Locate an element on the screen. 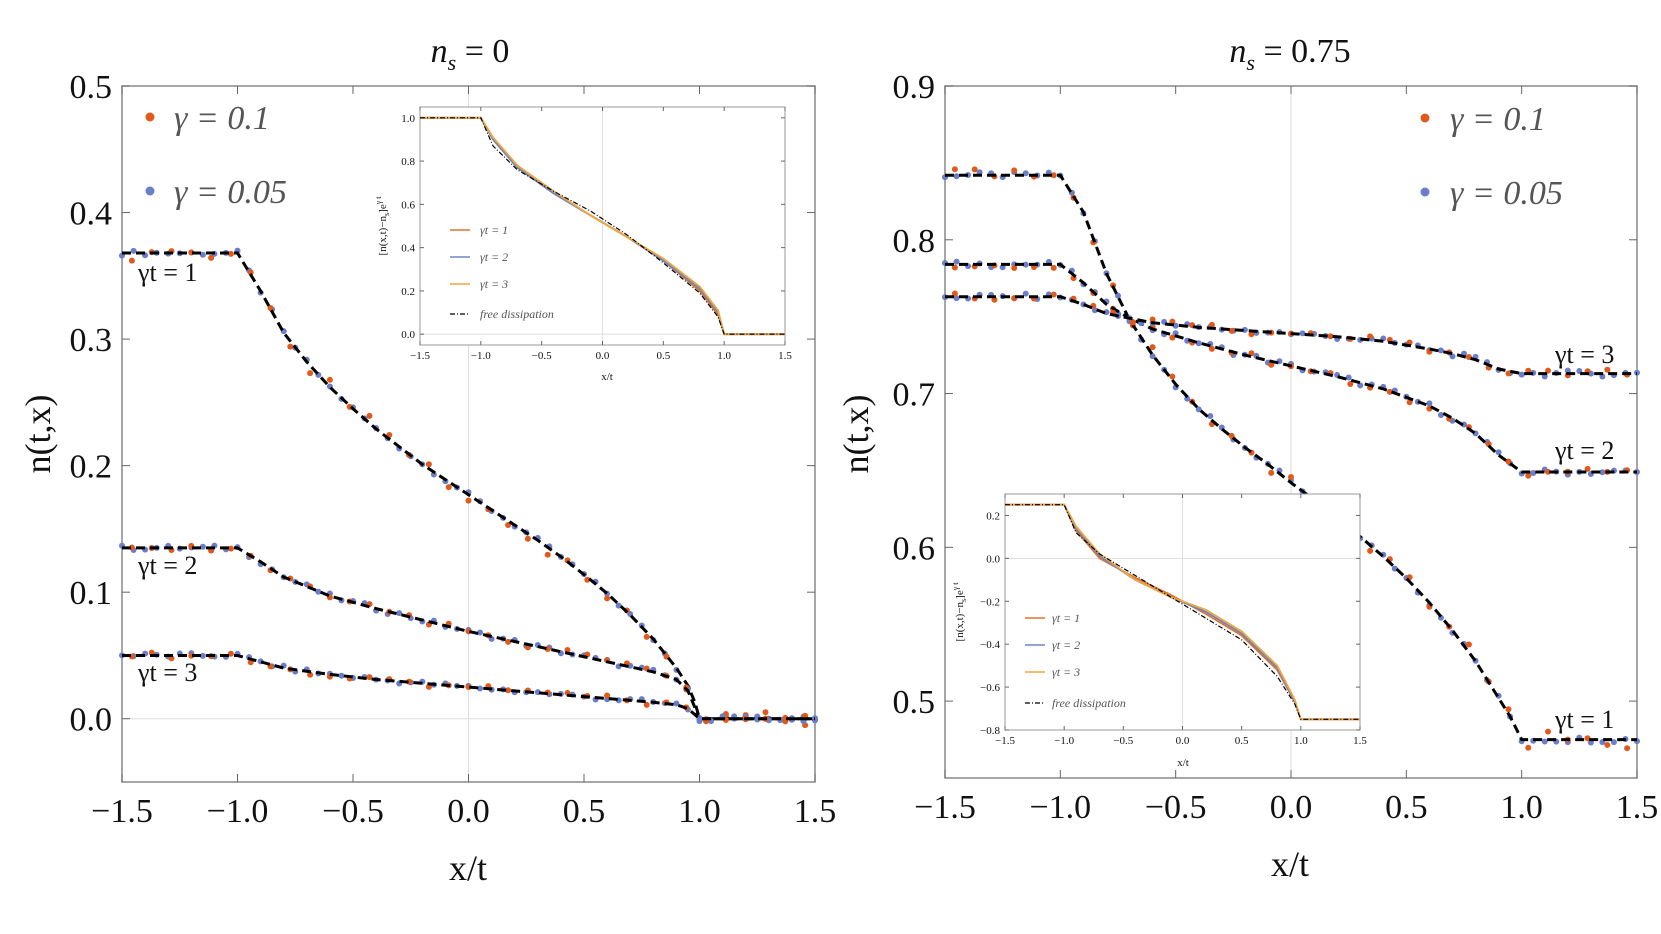  y-tick-label: −0.2 is located at coordinates (990, 602).